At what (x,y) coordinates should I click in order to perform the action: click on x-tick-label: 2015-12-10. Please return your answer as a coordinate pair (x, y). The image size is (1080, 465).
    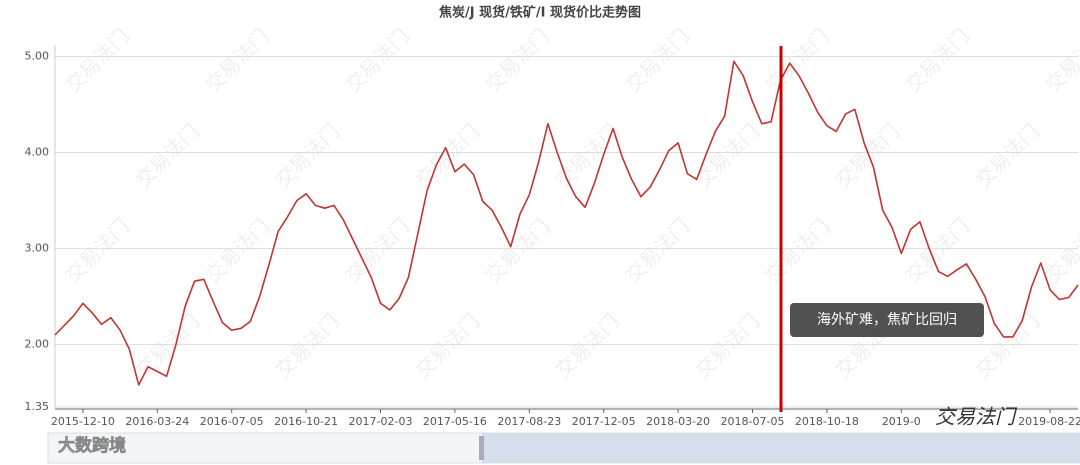
    Looking at the image, I should click on (83, 421).